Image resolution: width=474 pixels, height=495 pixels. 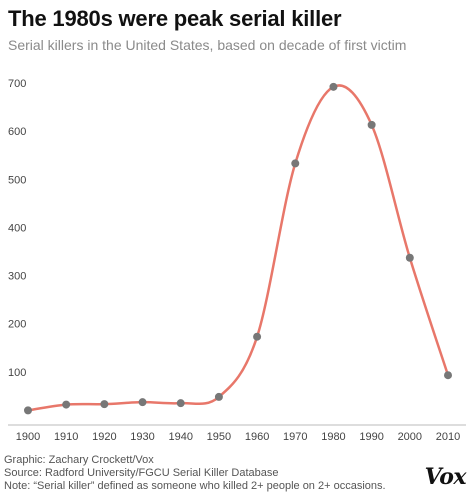 What do you see at coordinates (17, 180) in the screenshot?
I see `y-tick-label: 500` at bounding box center [17, 180].